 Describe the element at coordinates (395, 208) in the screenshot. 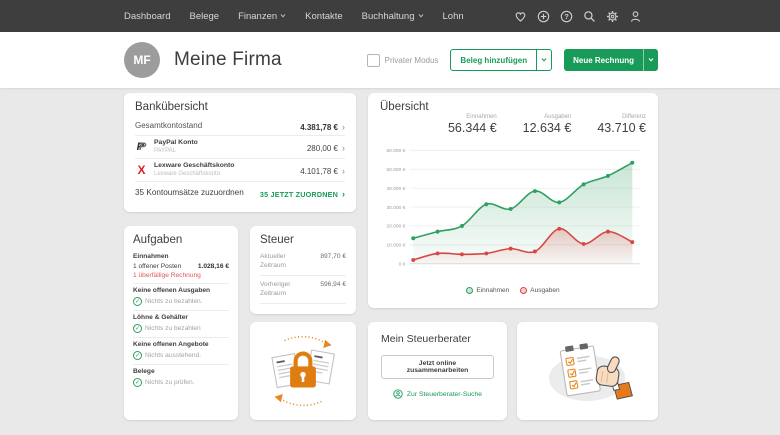

I see `svg-text: 30.000 €` at that location.